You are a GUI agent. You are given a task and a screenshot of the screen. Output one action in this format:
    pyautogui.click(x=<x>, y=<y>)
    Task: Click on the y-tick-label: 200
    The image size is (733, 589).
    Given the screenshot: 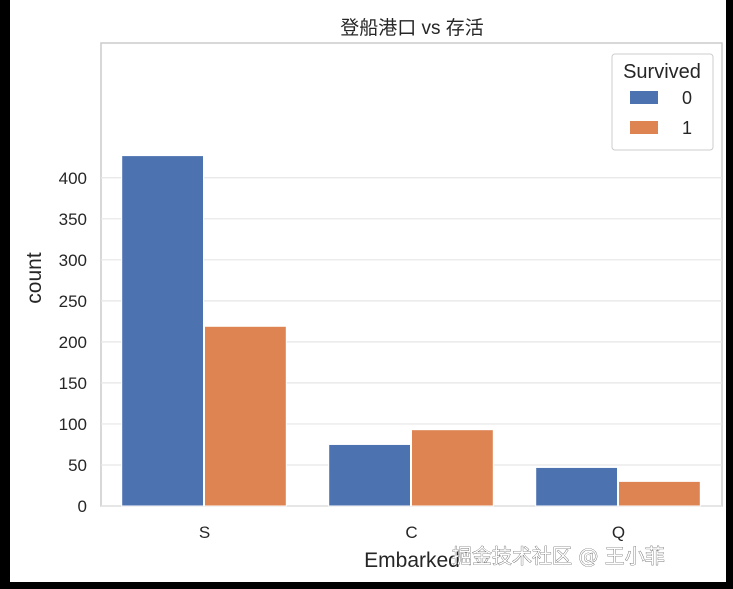 What is the action you would take?
    pyautogui.click(x=73, y=342)
    